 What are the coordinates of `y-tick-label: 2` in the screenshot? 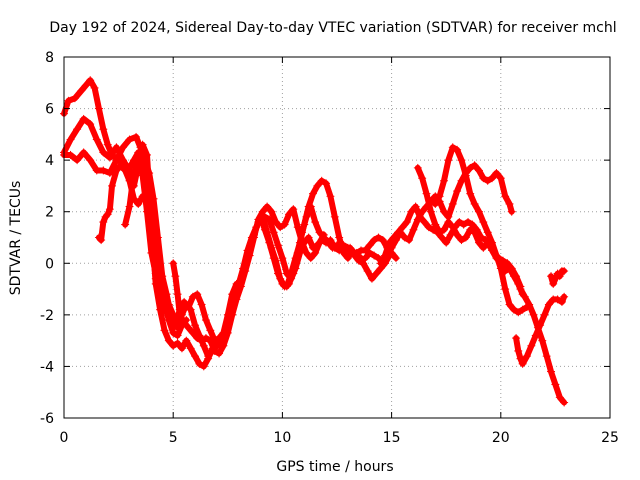 It's located at (49, 213).